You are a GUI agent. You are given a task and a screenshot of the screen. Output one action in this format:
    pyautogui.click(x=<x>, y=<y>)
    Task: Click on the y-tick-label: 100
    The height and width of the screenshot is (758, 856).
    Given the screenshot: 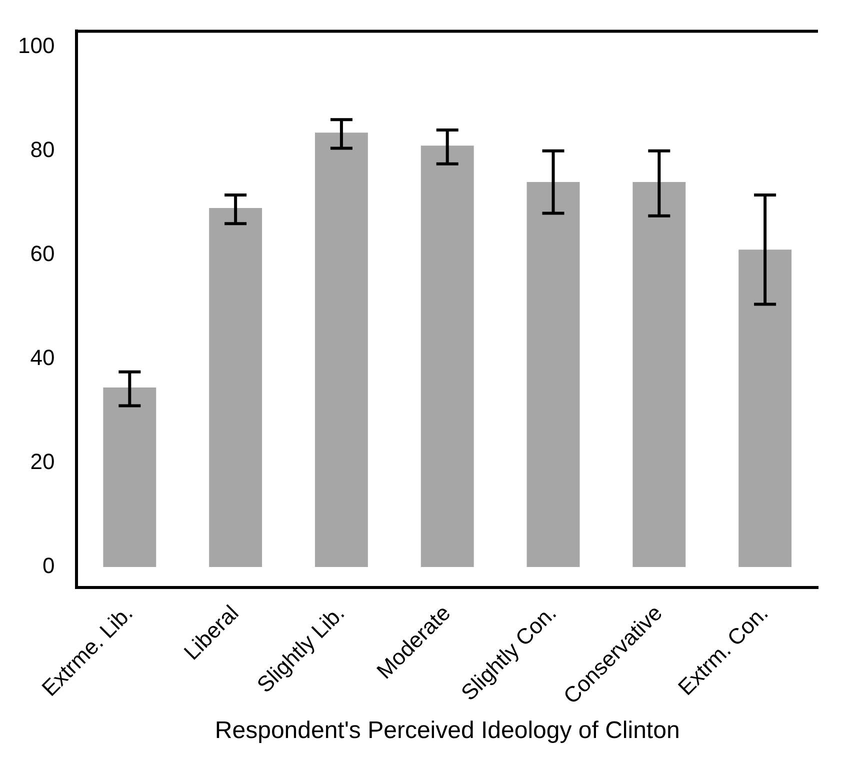 What is the action you would take?
    pyautogui.click(x=36, y=45)
    